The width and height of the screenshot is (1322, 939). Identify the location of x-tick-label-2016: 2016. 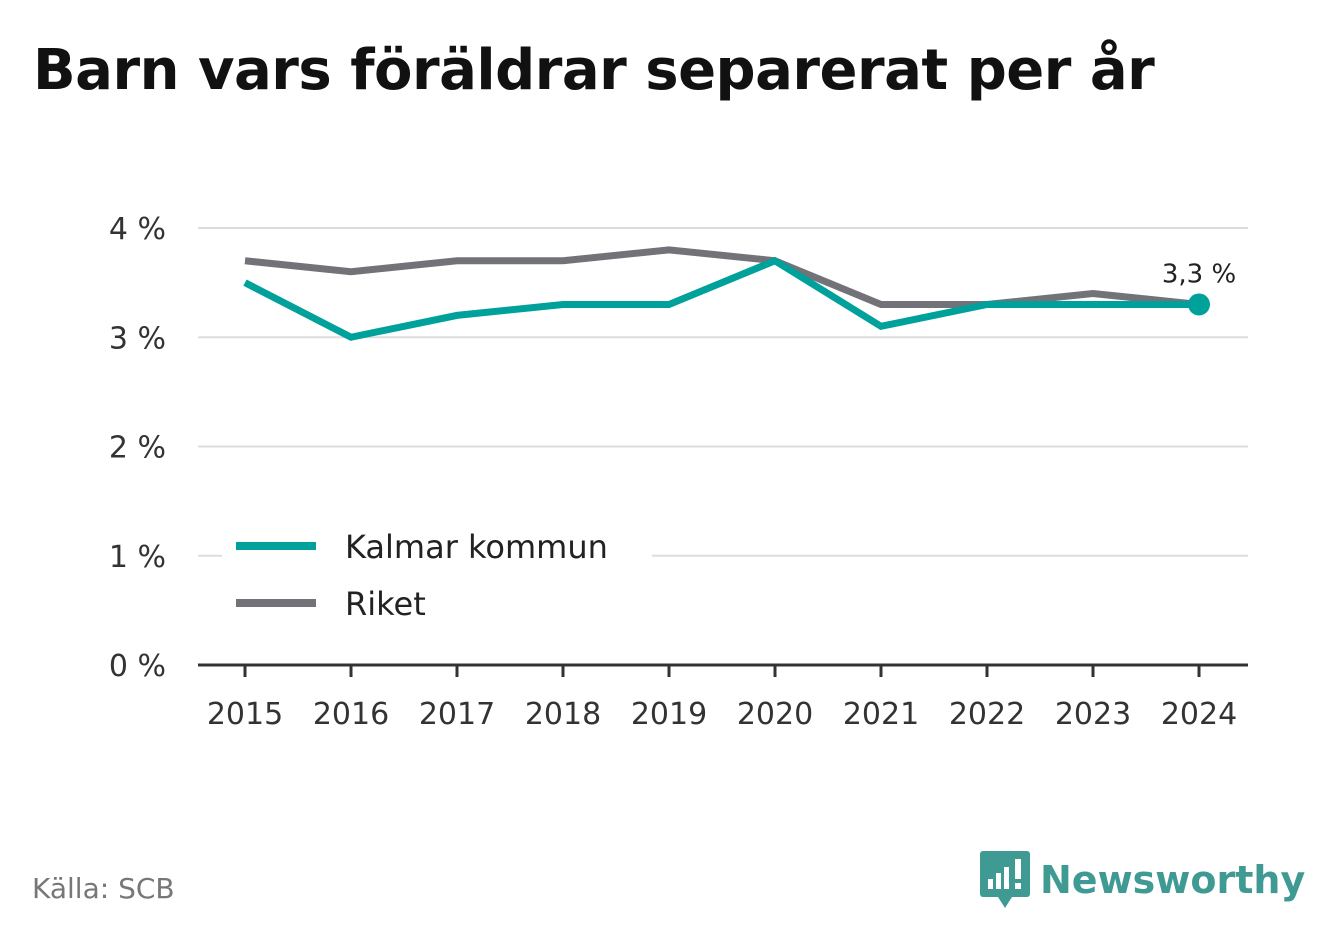
(351, 714).